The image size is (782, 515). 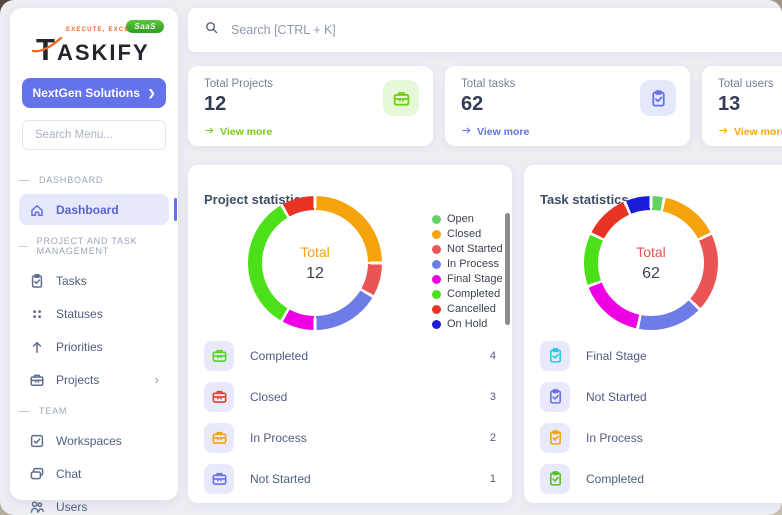 I want to click on checkbox-icon, so click(x=37, y=441).